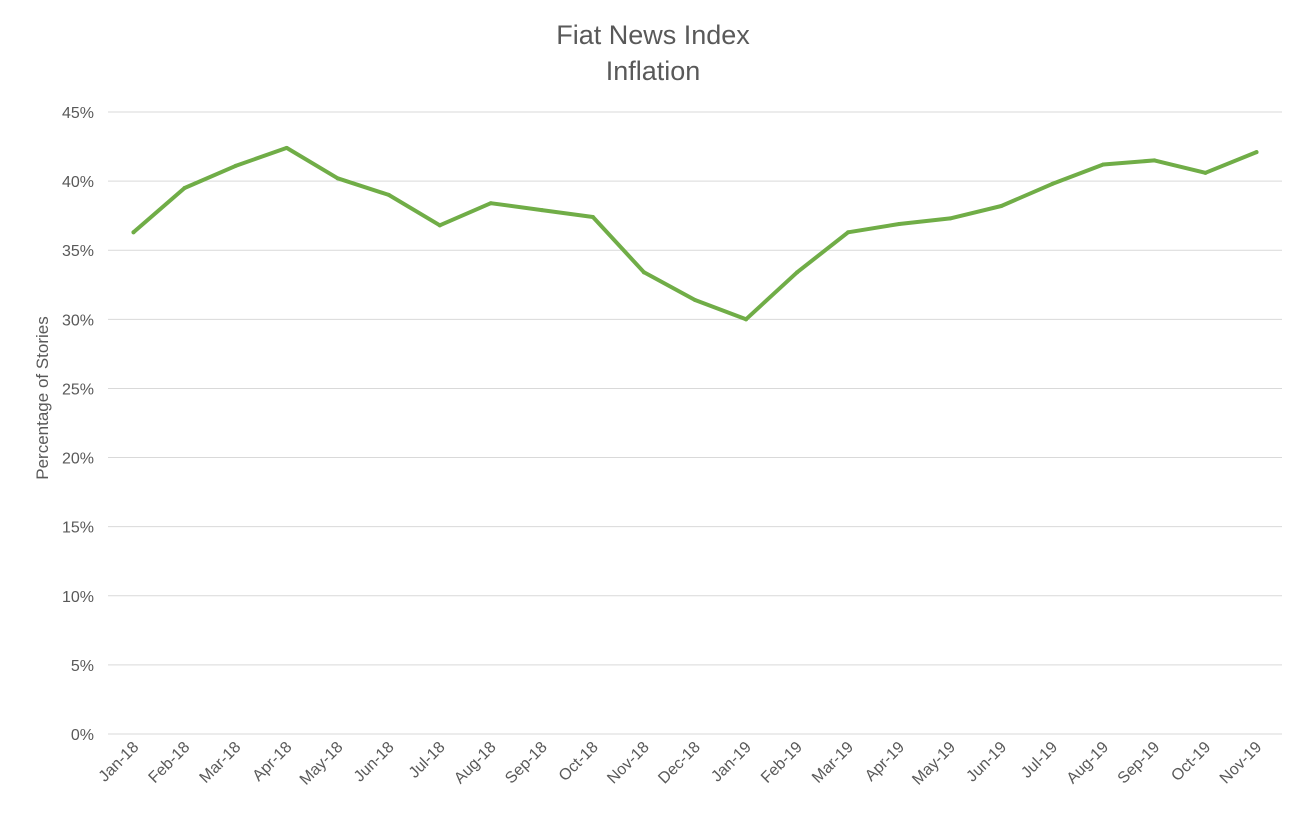 The height and width of the screenshot is (823, 1305). What do you see at coordinates (78, 251) in the screenshot?
I see `y-tick-label: 35%` at bounding box center [78, 251].